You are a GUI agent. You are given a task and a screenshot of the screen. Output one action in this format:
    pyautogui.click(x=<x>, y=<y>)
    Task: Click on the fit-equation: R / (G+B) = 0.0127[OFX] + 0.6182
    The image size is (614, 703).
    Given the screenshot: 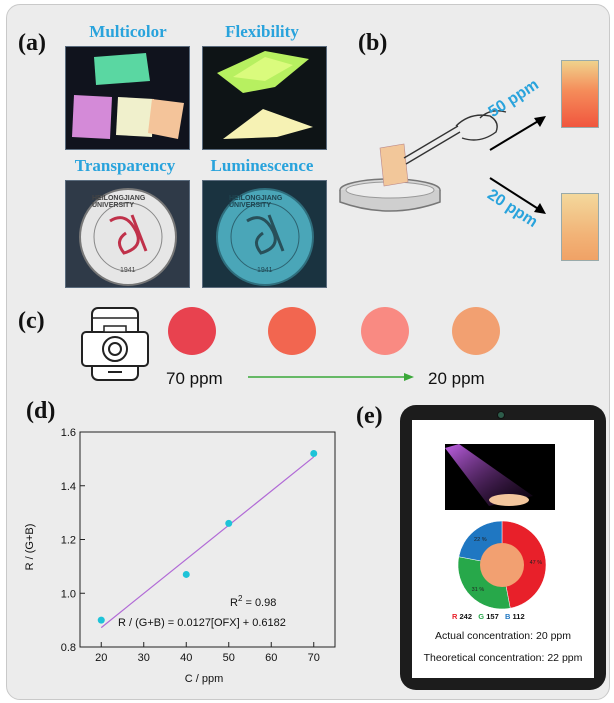 What is the action you would take?
    pyautogui.click(x=202, y=623)
    